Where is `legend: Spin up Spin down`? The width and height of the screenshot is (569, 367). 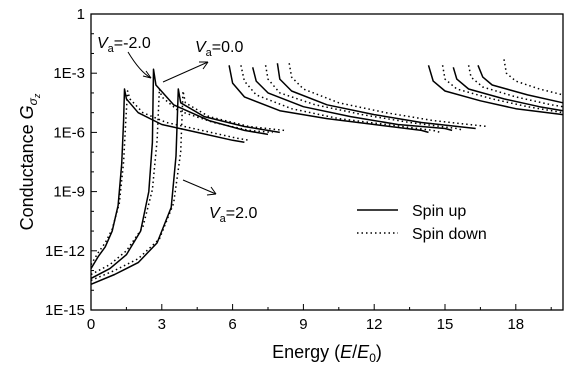
legend: Spin up Spin down is located at coordinates (422, 223).